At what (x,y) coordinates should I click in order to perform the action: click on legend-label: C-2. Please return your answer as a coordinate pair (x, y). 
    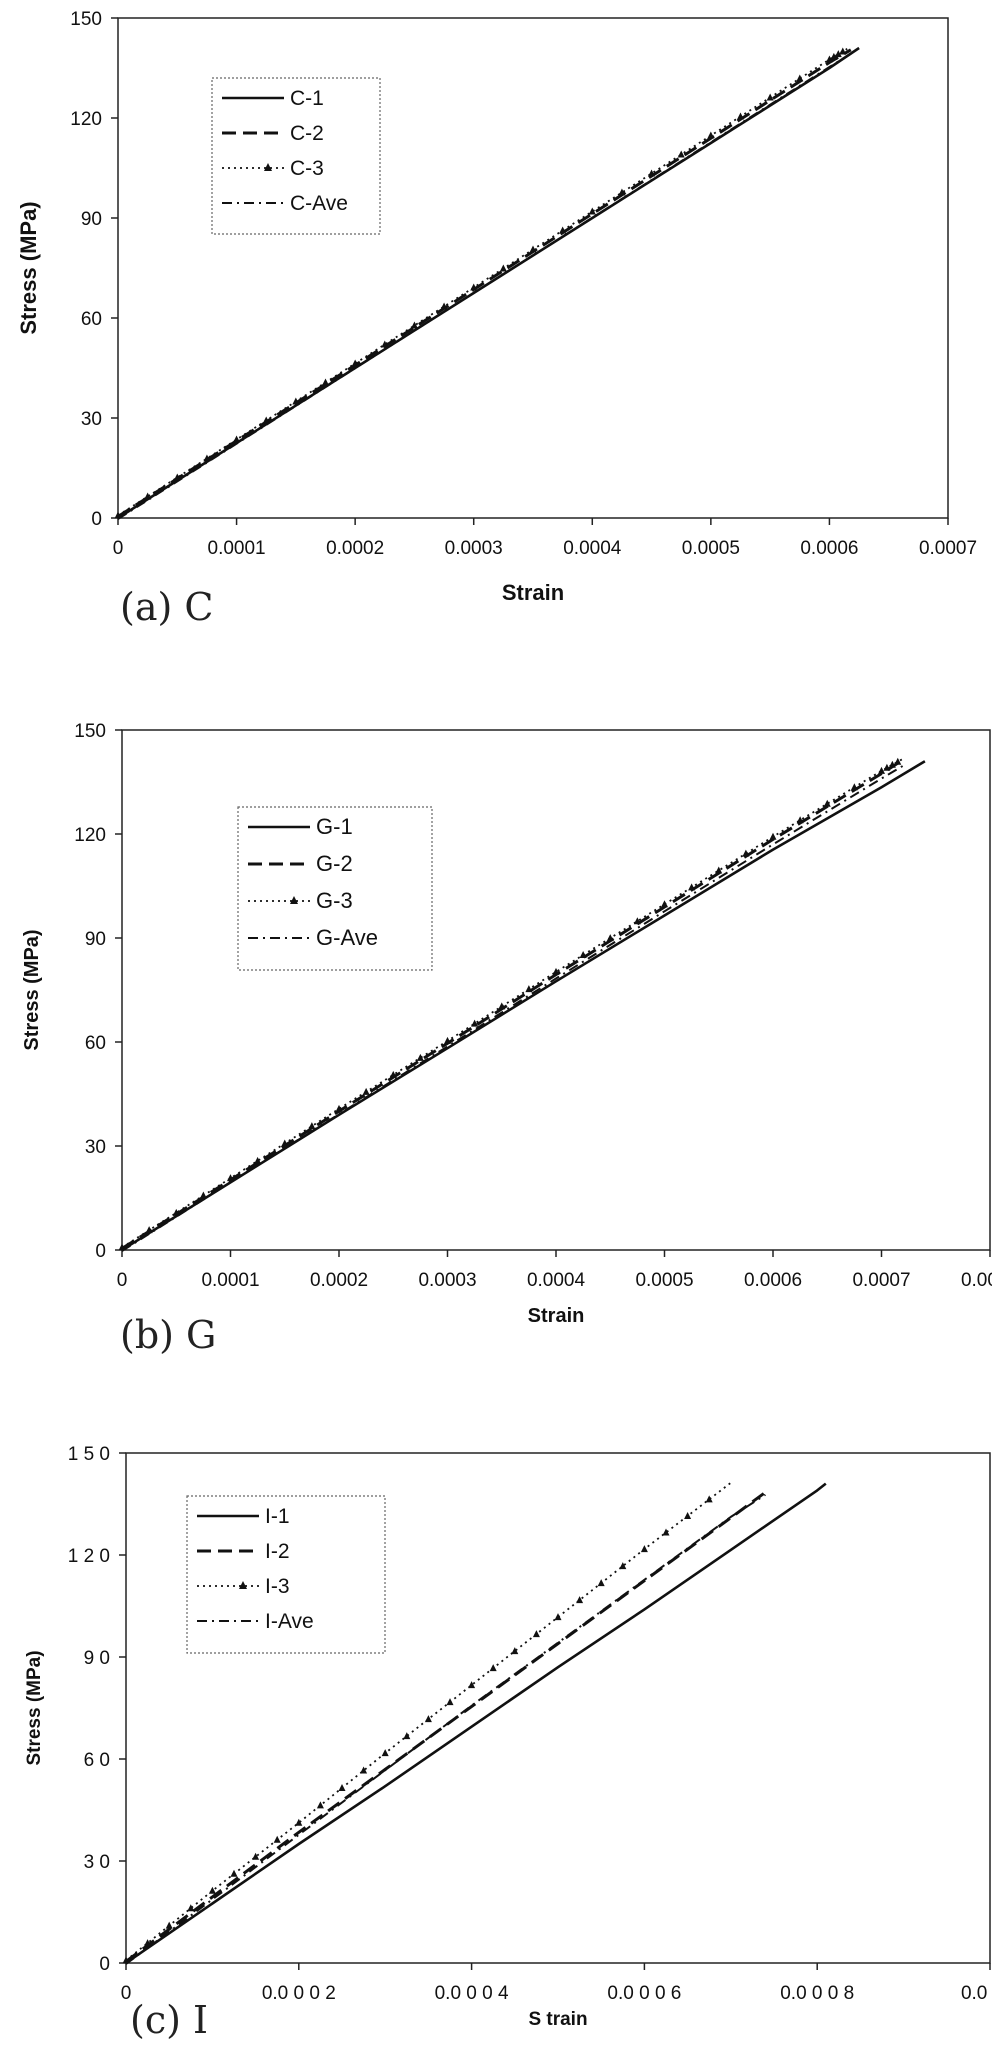
    Looking at the image, I should click on (307, 133).